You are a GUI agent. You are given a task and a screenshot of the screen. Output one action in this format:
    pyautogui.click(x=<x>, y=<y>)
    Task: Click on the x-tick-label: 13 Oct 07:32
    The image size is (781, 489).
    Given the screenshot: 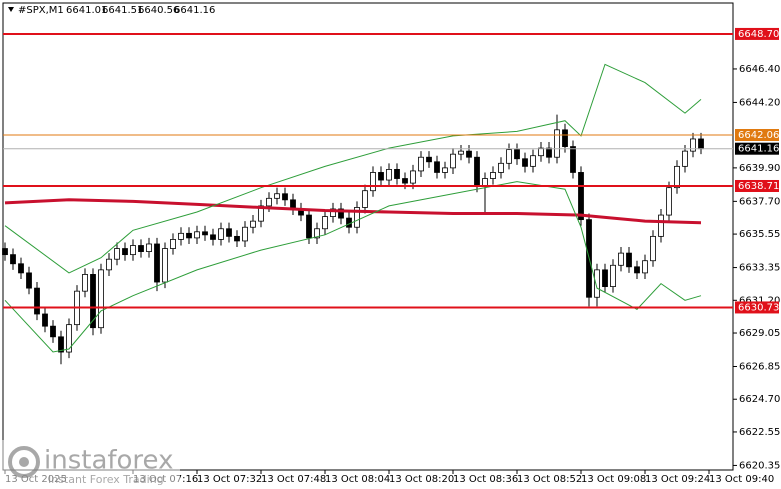 What is the action you would take?
    pyautogui.click(x=229, y=479)
    